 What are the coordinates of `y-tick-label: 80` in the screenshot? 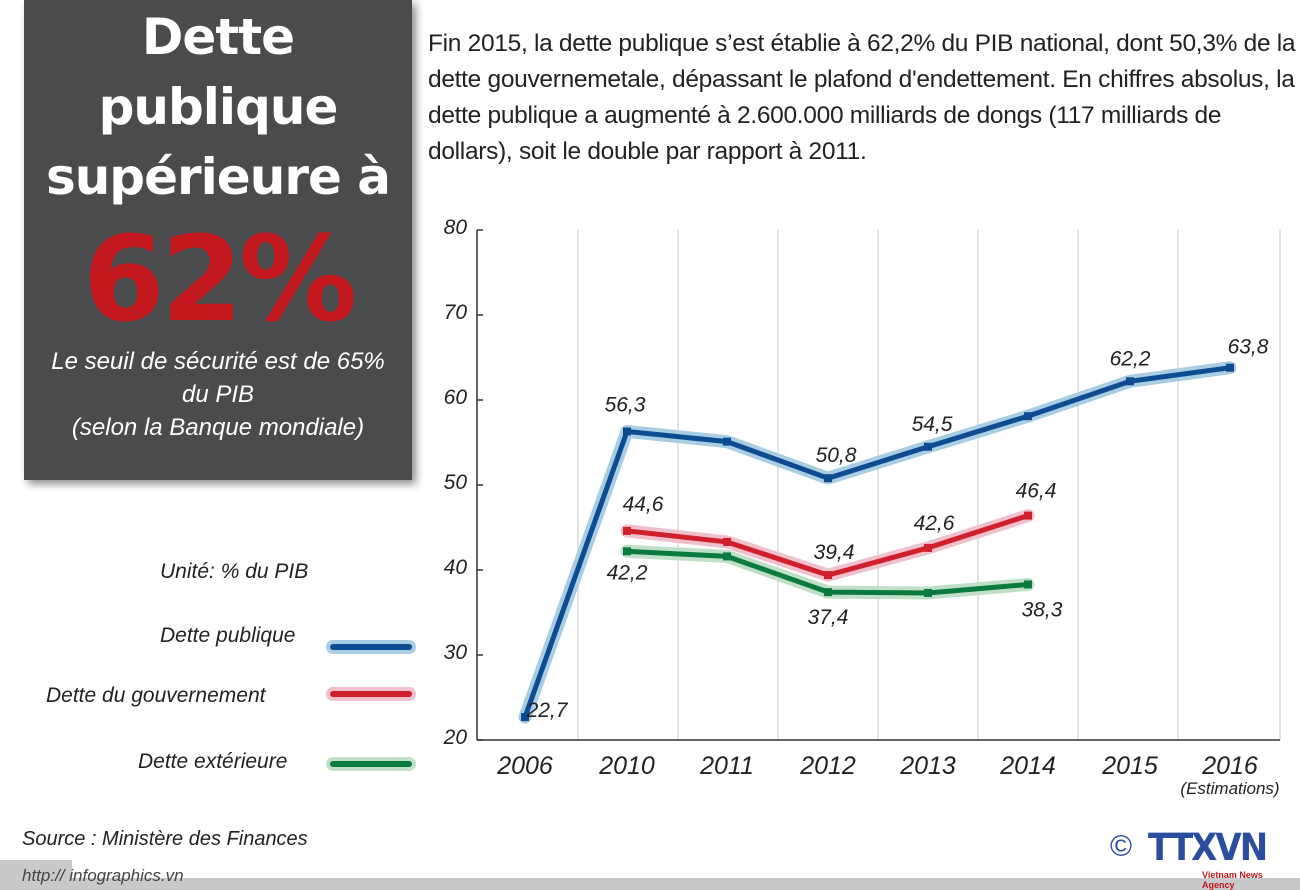 It's located at (456, 227).